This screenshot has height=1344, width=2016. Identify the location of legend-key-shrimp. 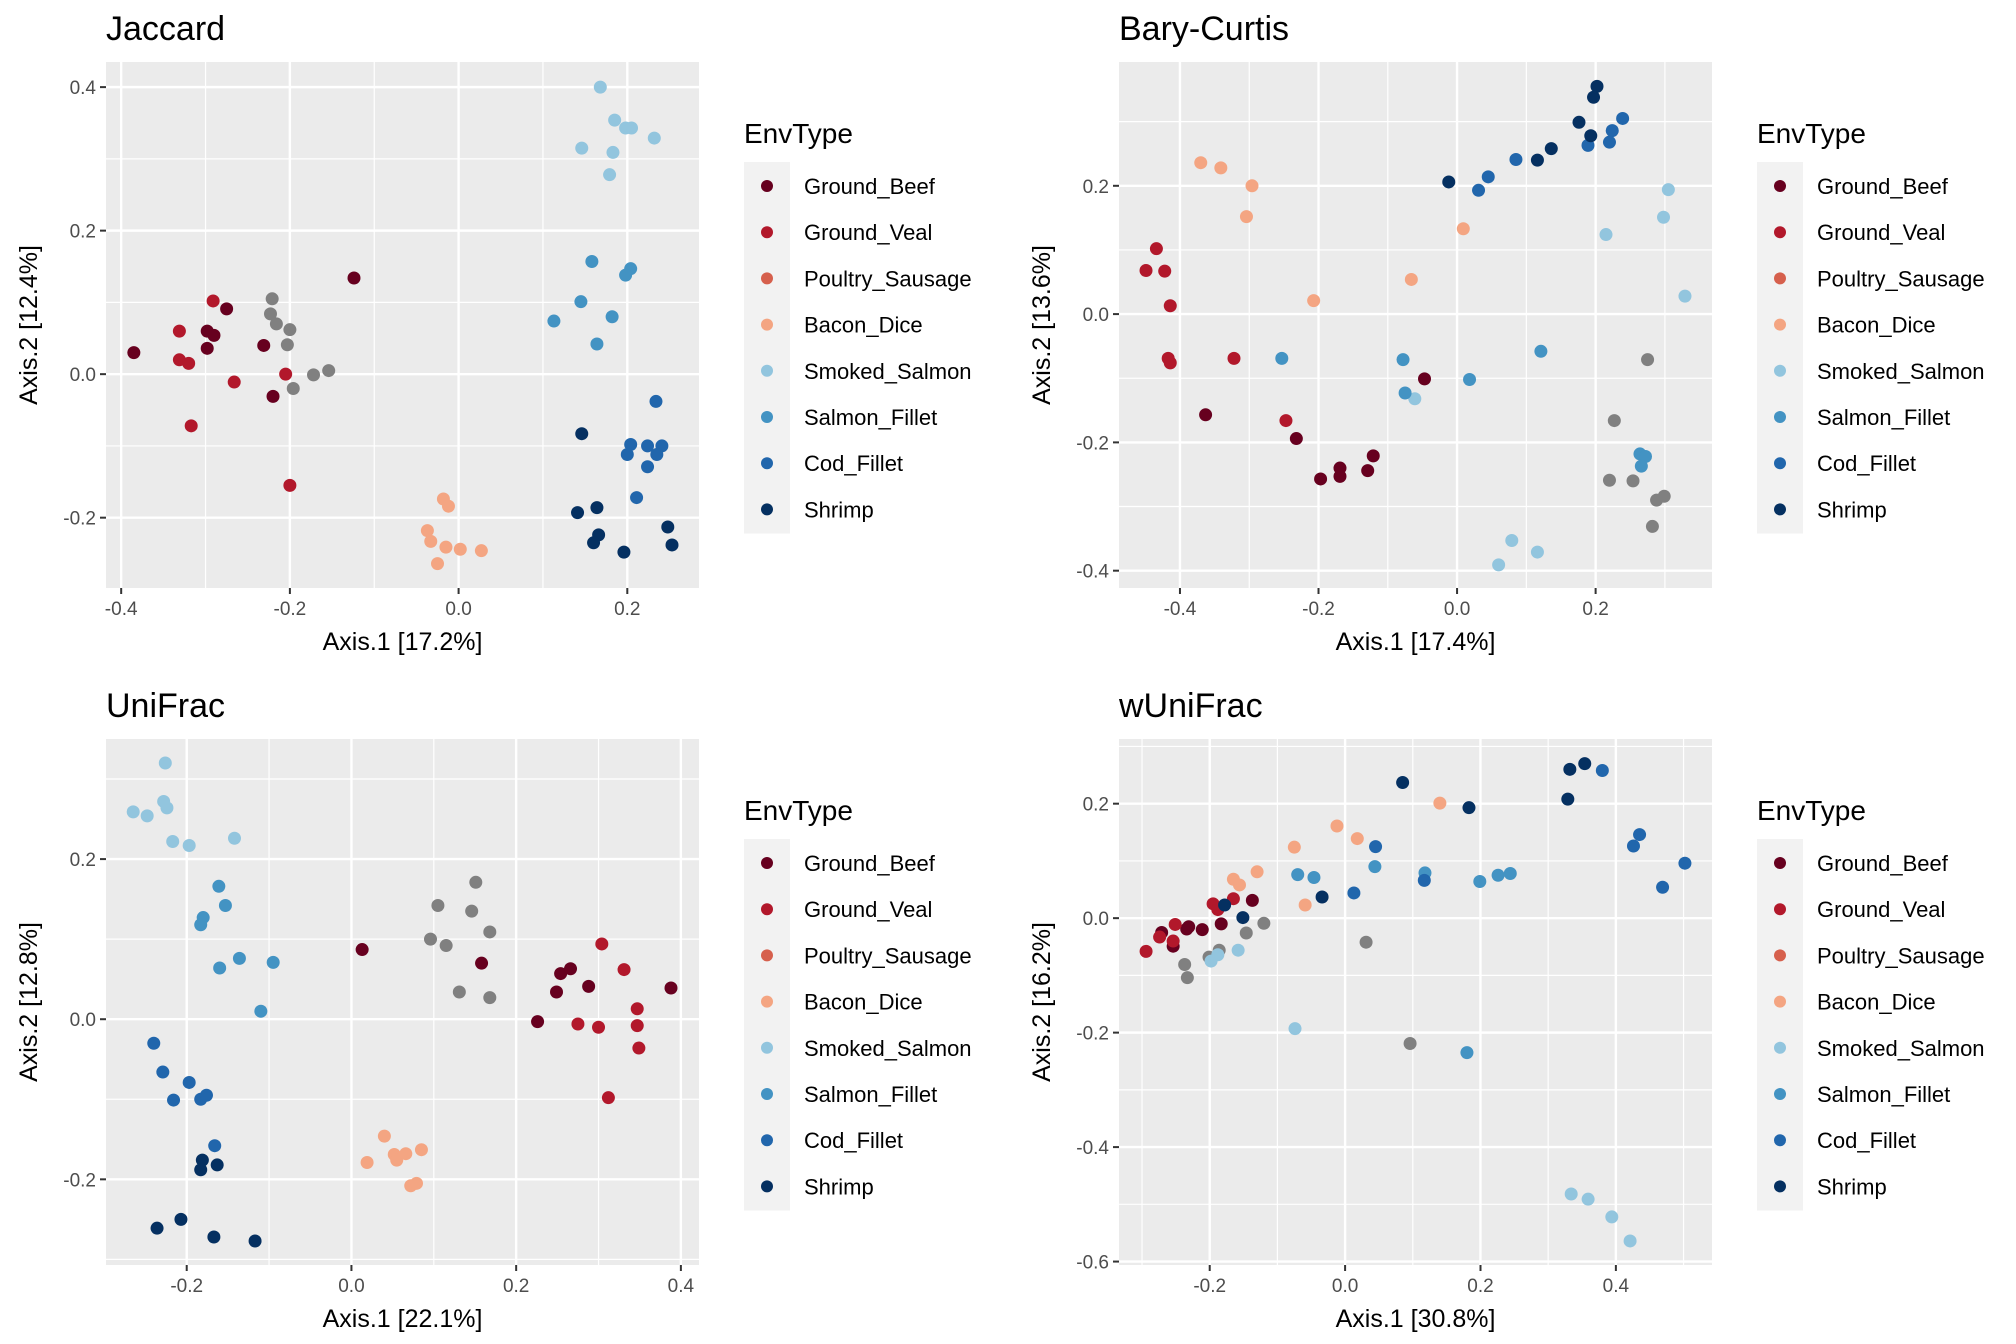
(1780, 1186).